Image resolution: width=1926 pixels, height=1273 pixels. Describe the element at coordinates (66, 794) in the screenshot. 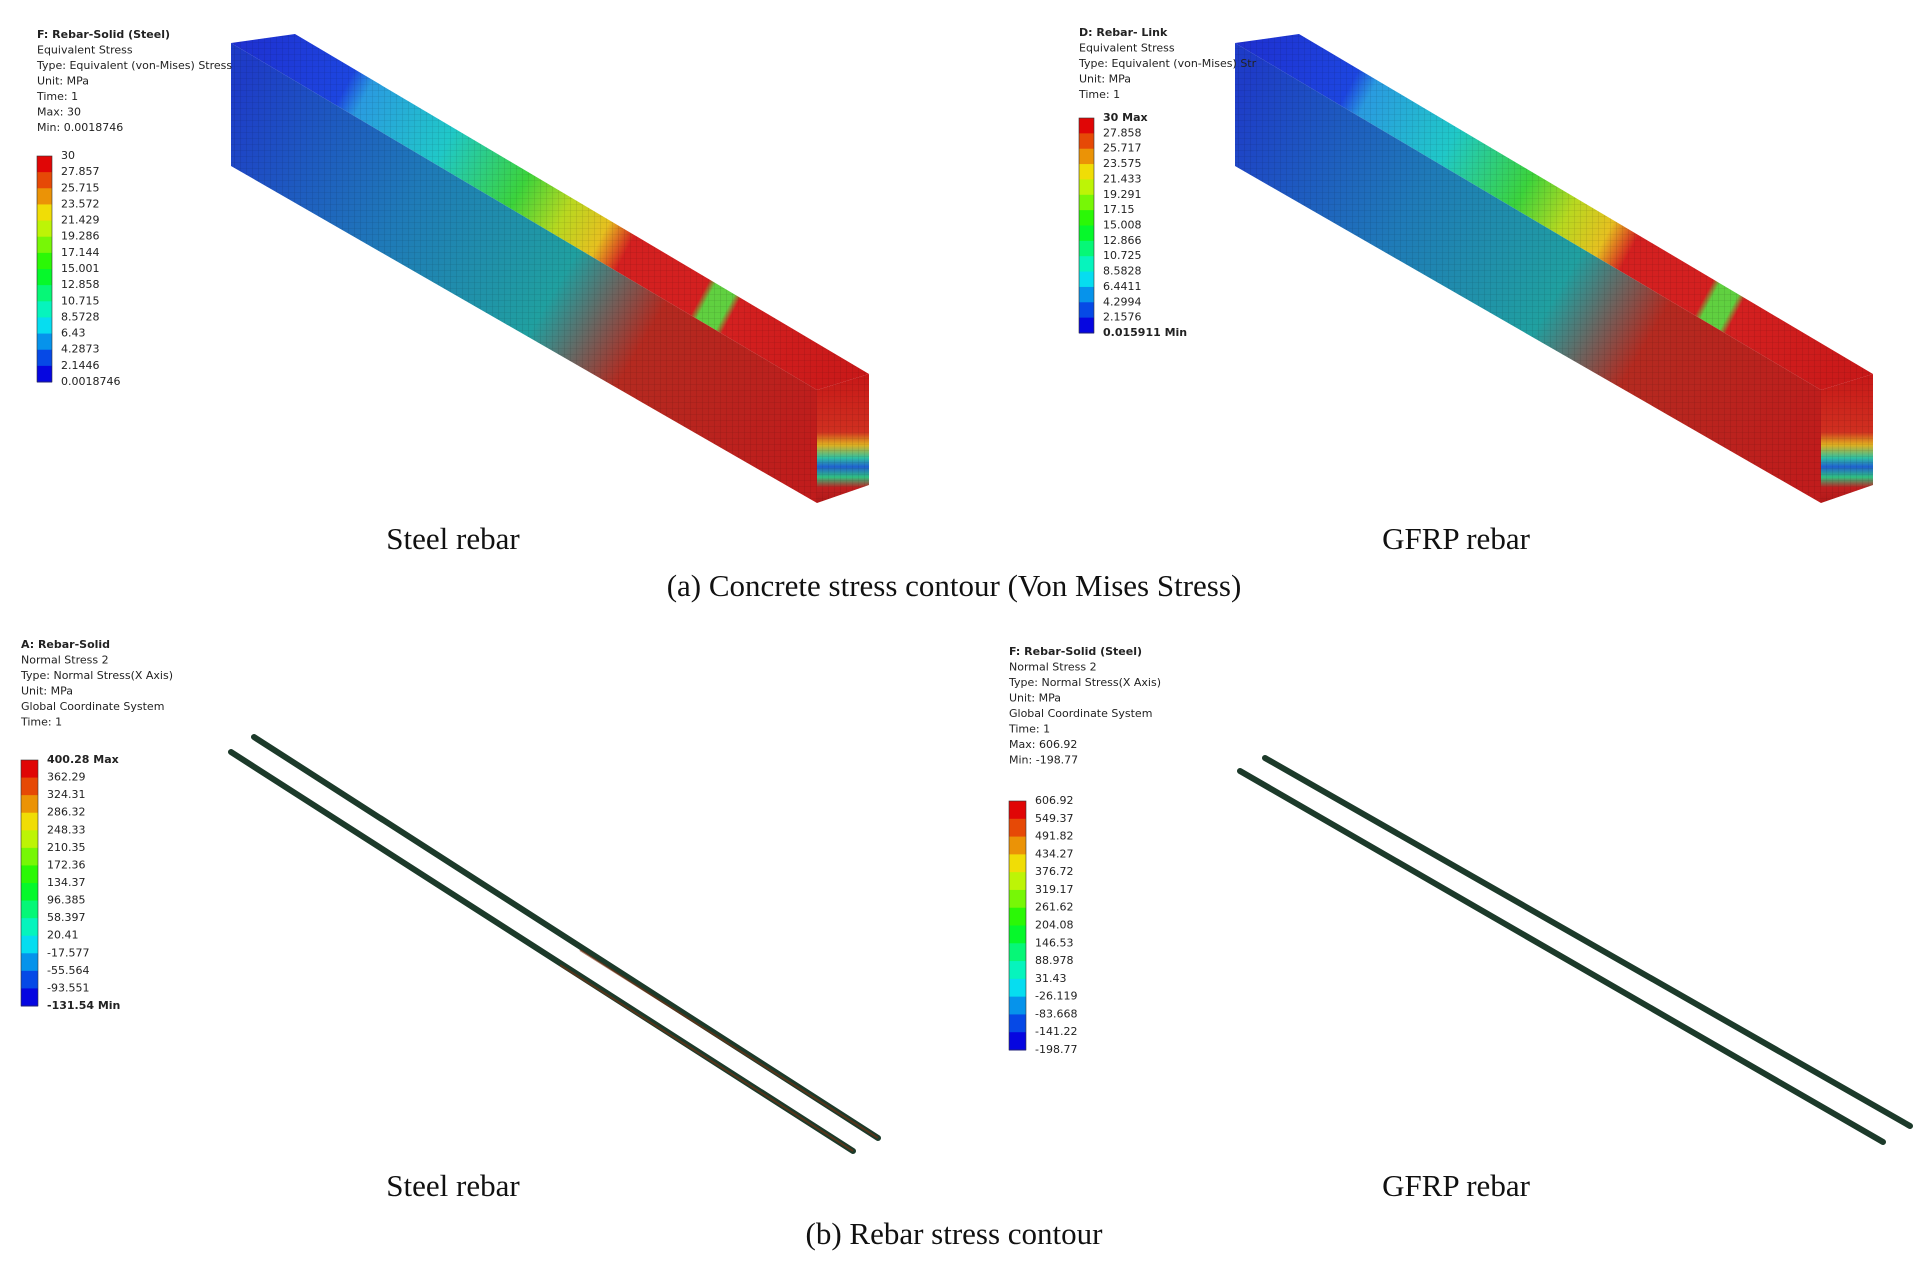

I see `legend-label: 324.31` at that location.